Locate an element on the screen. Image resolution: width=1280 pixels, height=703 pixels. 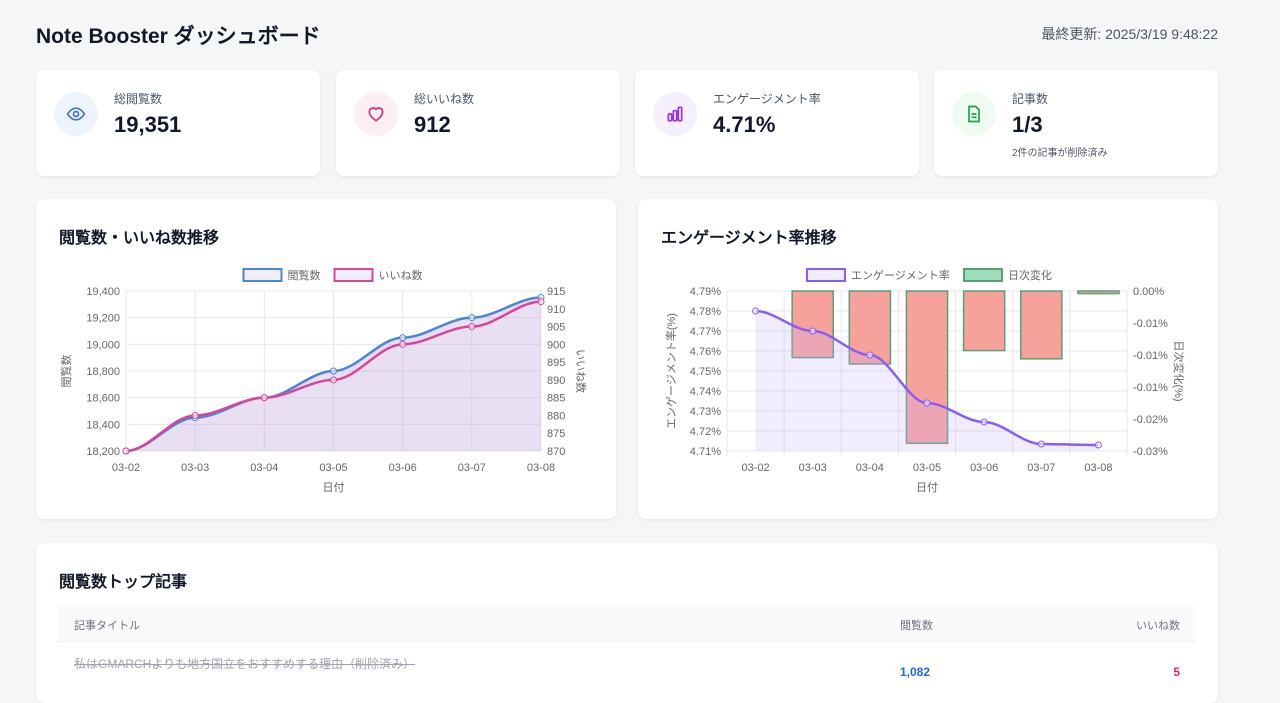
y2-tick-label: 885 is located at coordinates (556, 399).